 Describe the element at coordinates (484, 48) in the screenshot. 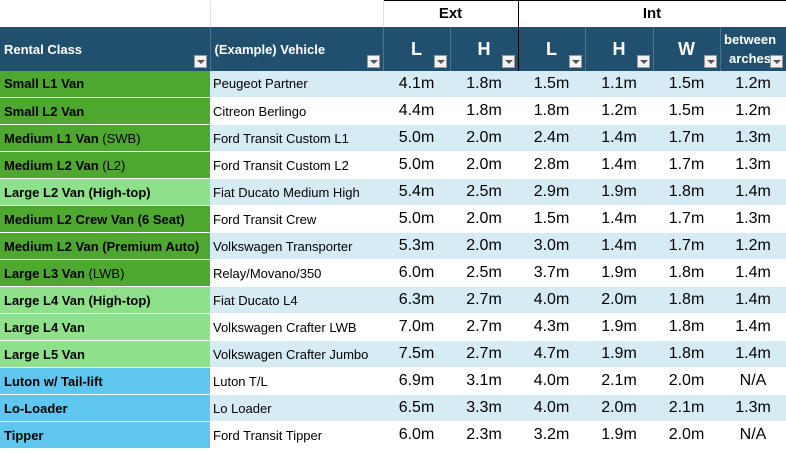

I see `header-ext-height: H` at that location.